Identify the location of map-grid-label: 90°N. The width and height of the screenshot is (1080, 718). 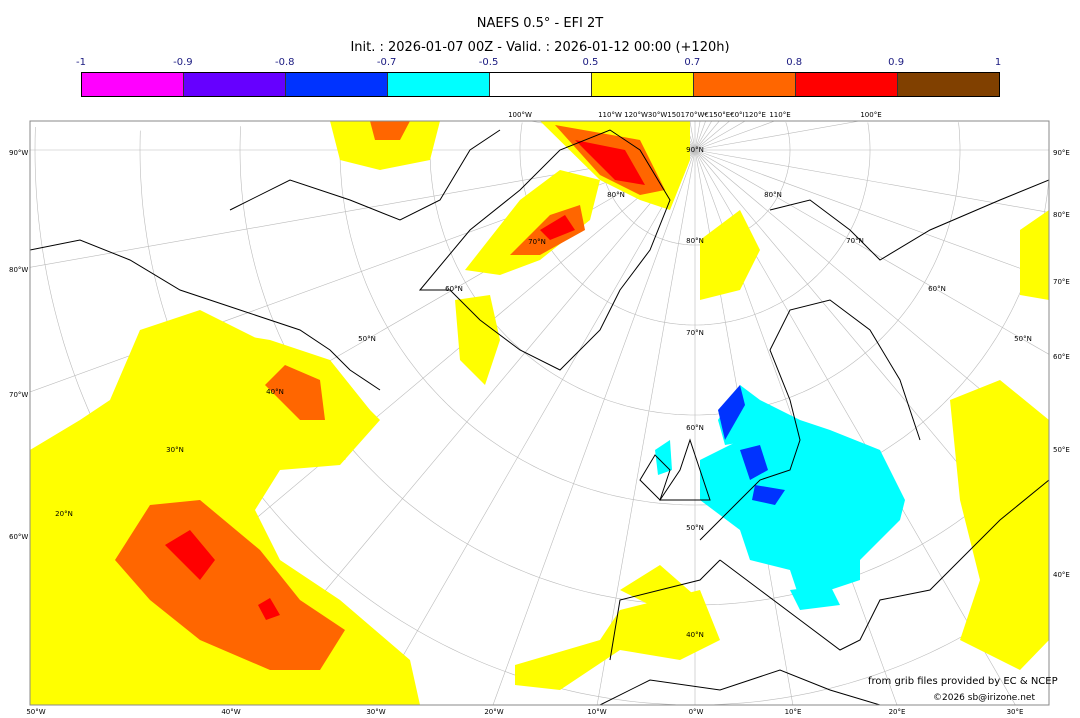
(695, 150).